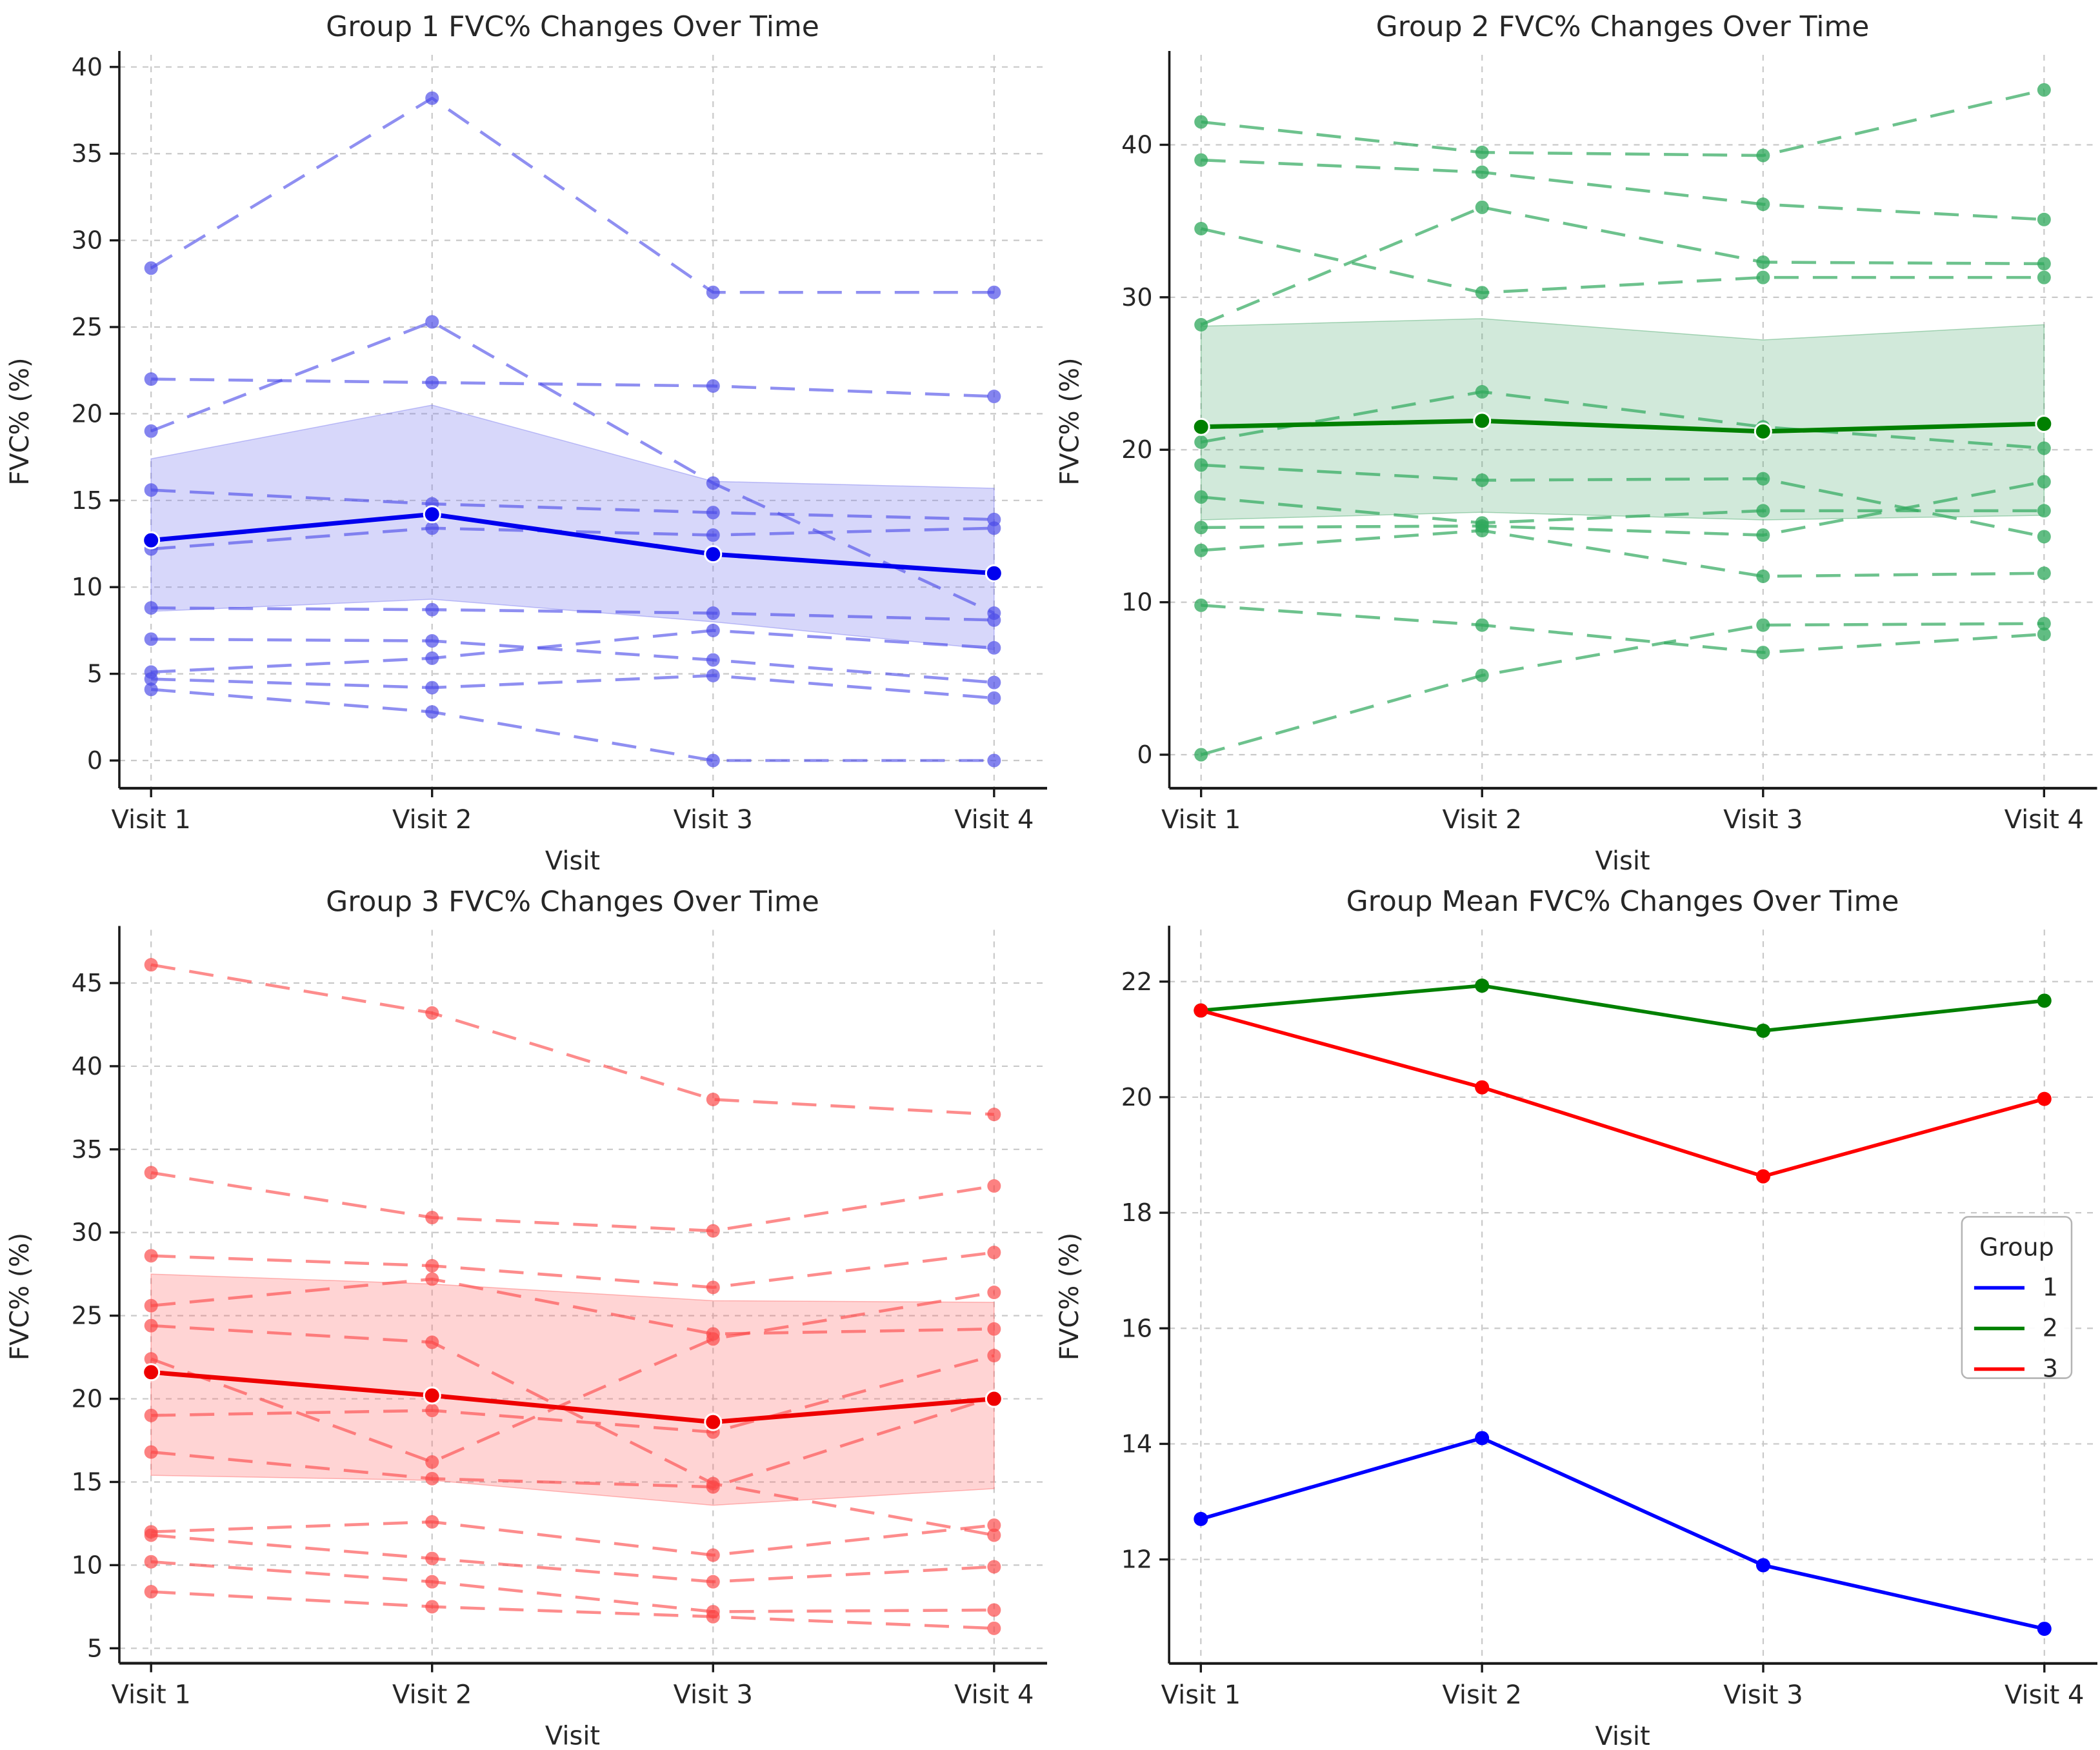 The width and height of the screenshot is (2100, 1750). I want to click on legend-title: Group, so click(2017, 1247).